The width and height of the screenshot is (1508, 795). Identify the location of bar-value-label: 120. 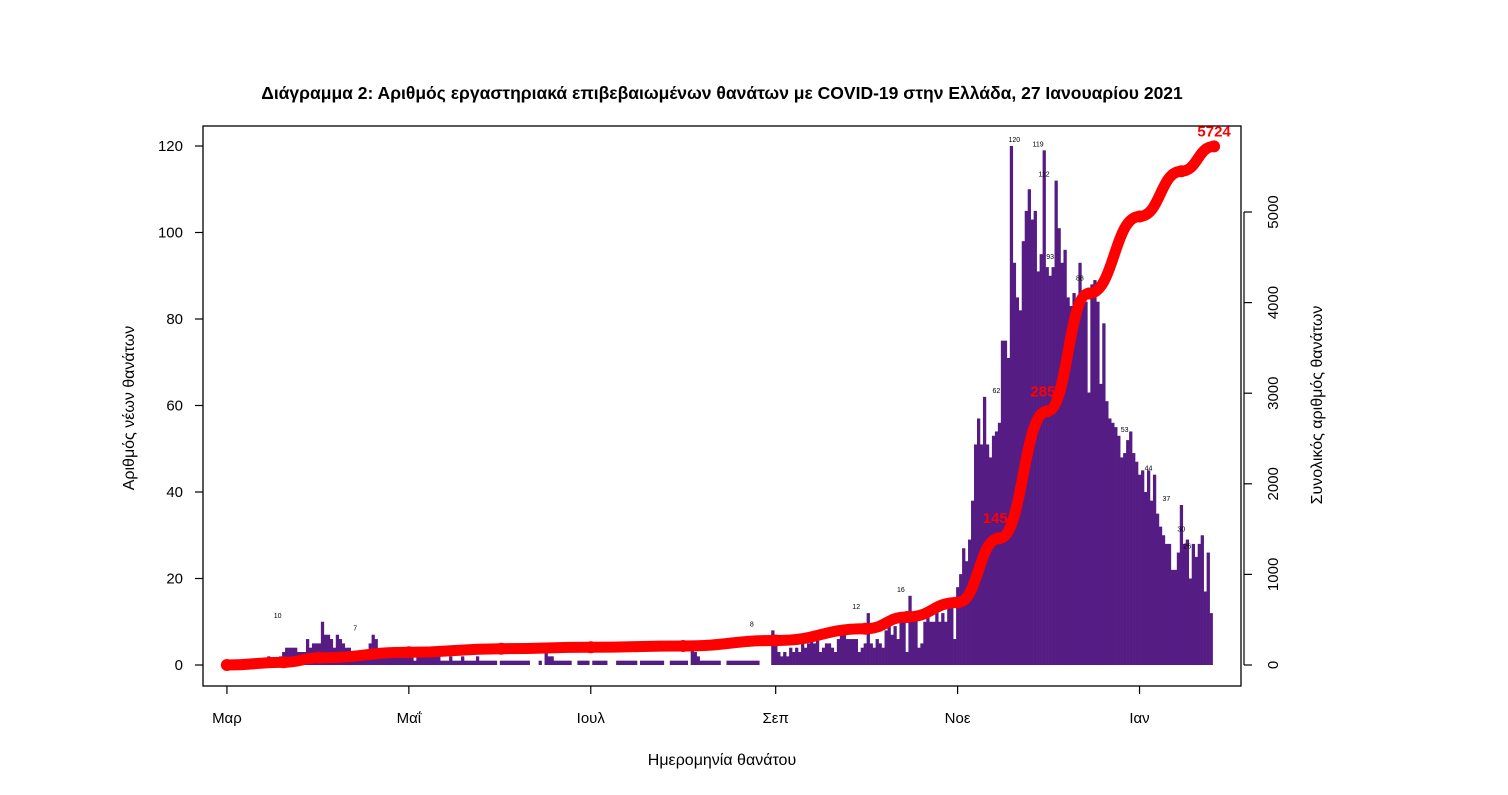
(1014, 140).